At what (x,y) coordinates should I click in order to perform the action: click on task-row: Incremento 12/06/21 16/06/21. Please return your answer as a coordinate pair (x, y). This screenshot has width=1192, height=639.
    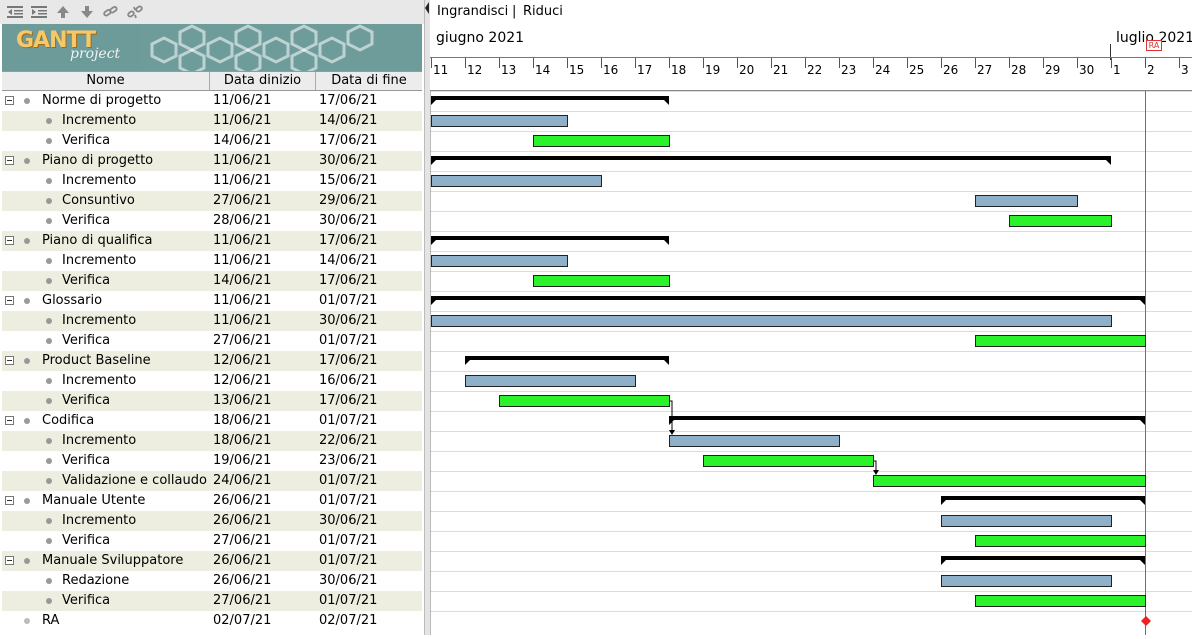
    Looking at the image, I should click on (212, 381).